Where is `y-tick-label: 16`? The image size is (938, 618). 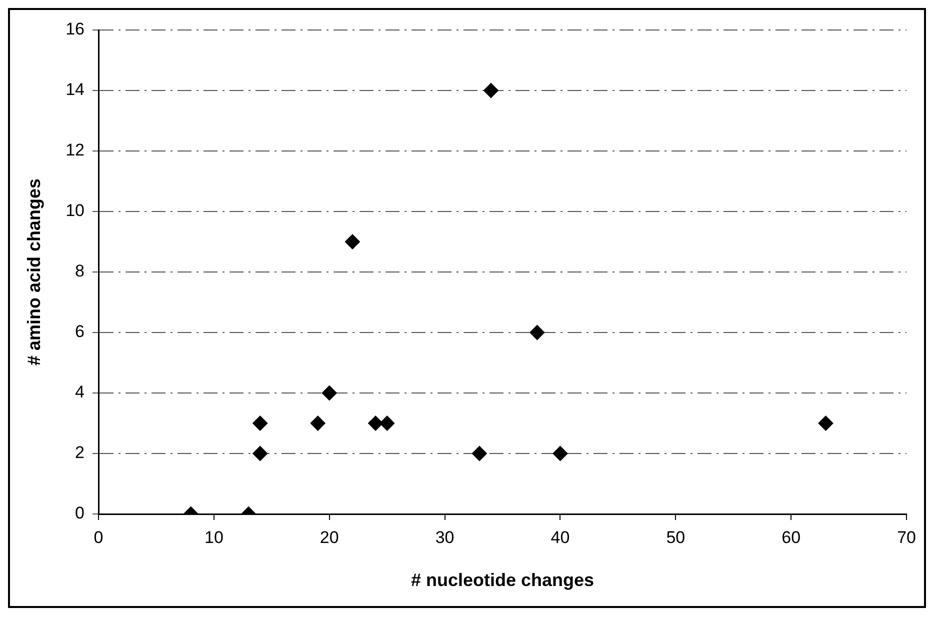
y-tick-label: 16 is located at coordinates (75, 29).